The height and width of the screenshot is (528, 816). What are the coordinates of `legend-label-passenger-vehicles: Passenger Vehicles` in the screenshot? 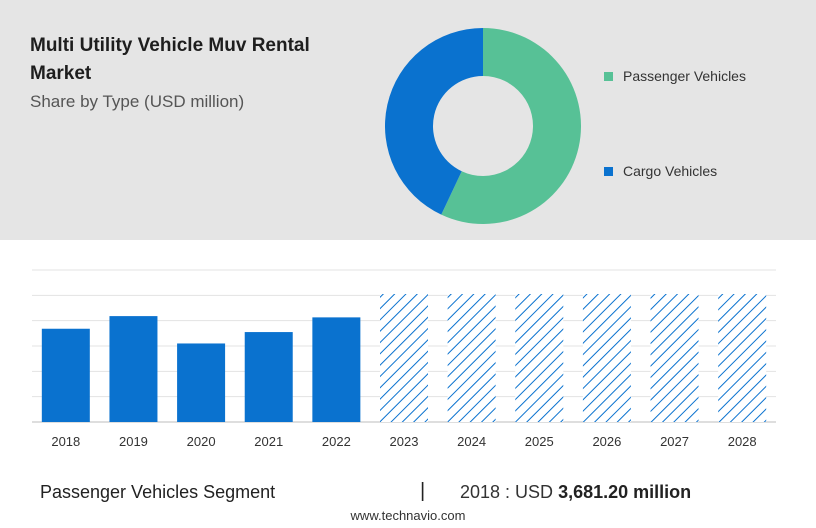 It's located at (684, 76).